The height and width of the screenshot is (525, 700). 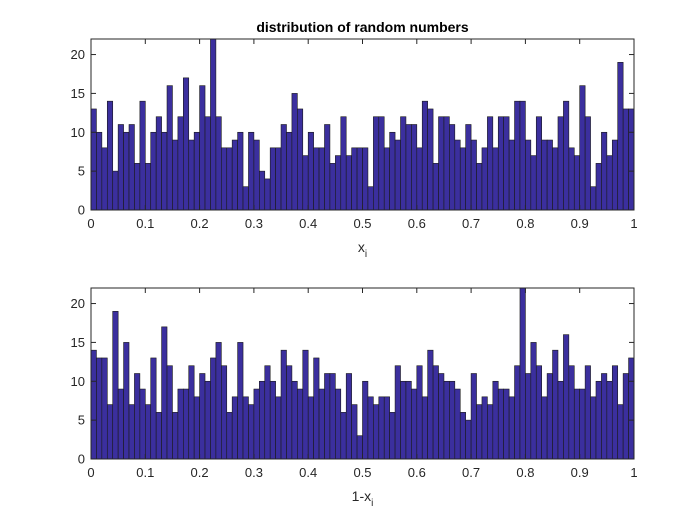 What do you see at coordinates (580, 472) in the screenshot?
I see `x-tick-label: 0.9` at bounding box center [580, 472].